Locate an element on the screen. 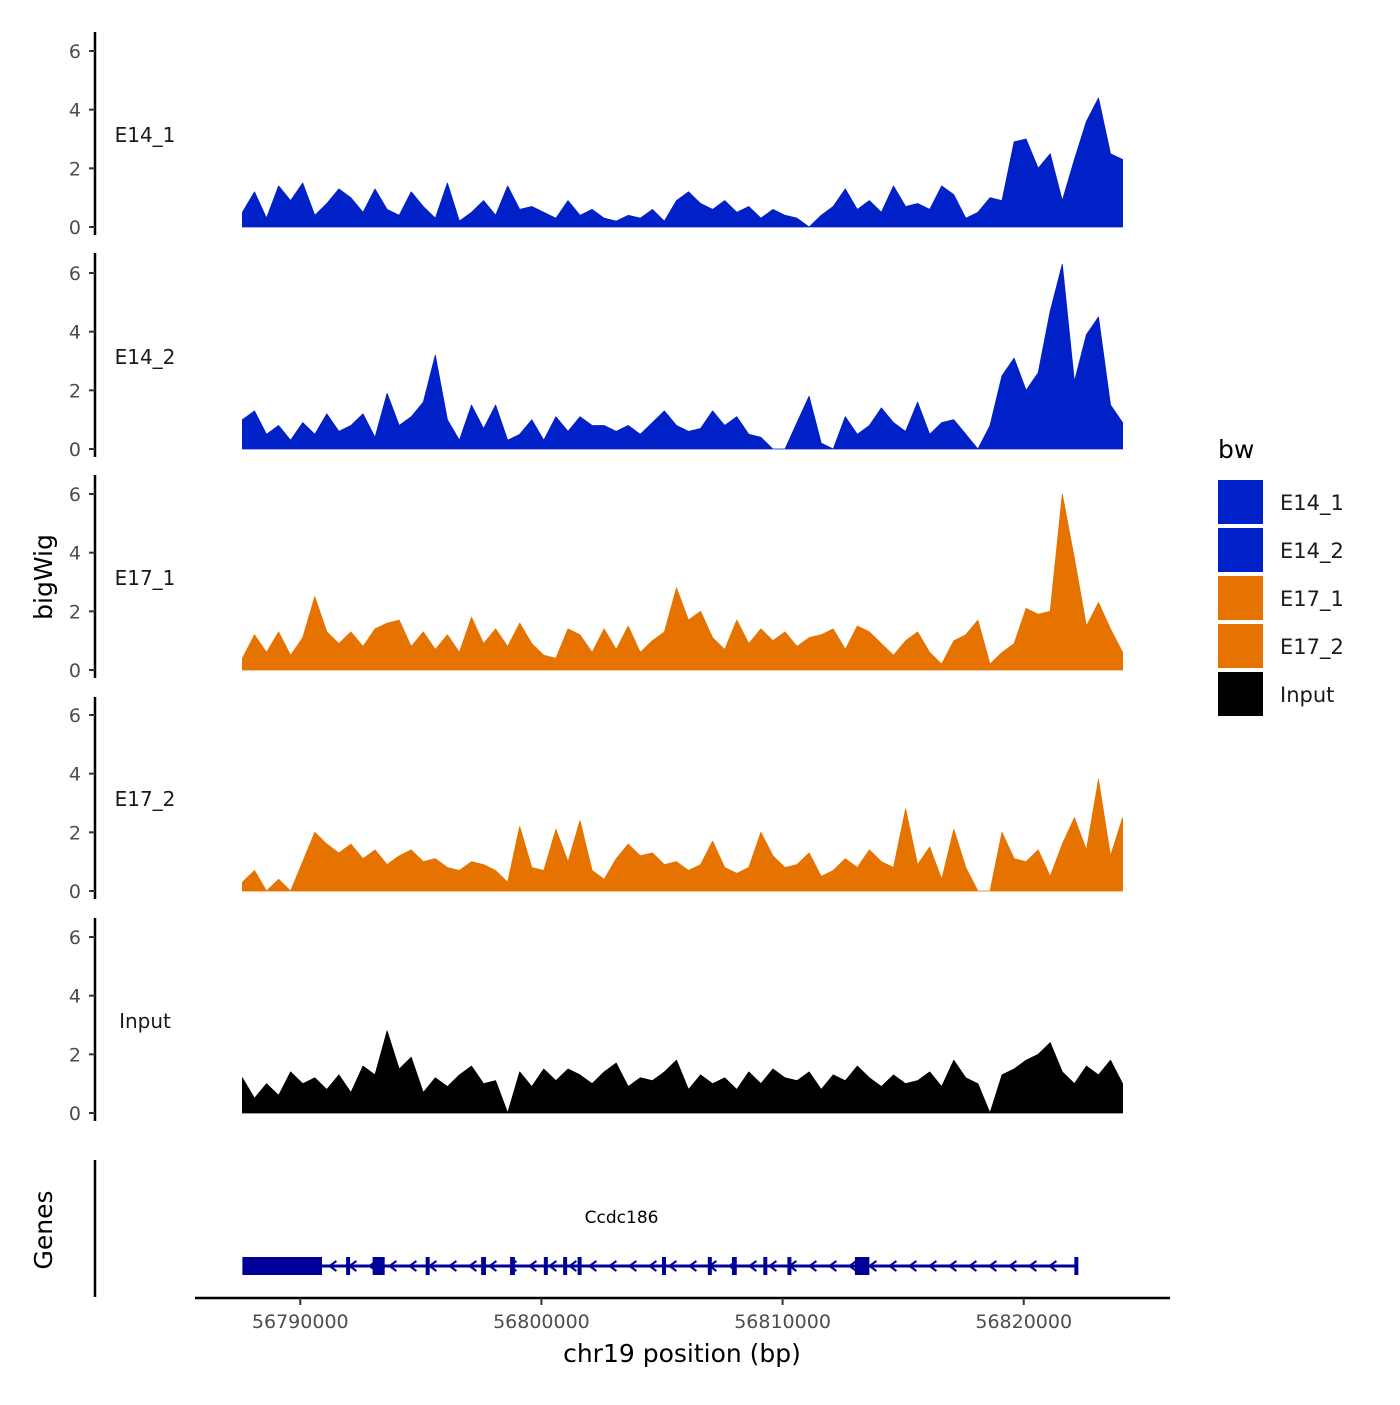 The image size is (1400, 1405). x-tick-label: 56810000 is located at coordinates (782, 1322).